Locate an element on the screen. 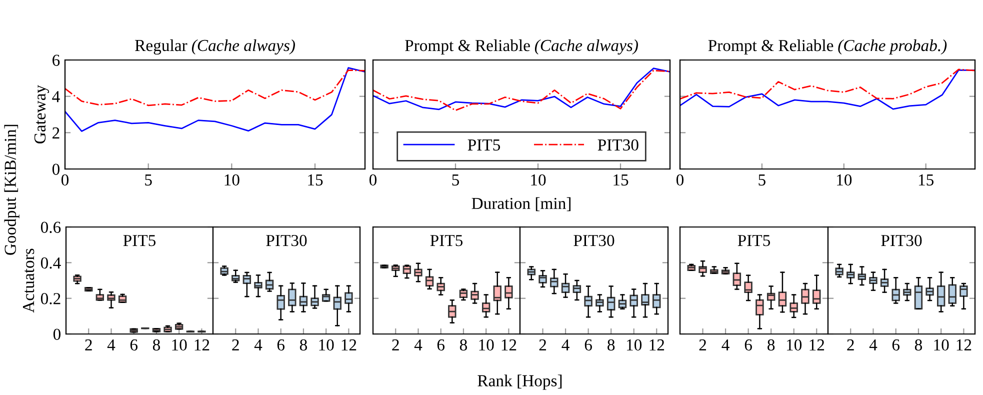 This screenshot has width=983, height=395. y-axis-title: Actuators is located at coordinates (28, 280).